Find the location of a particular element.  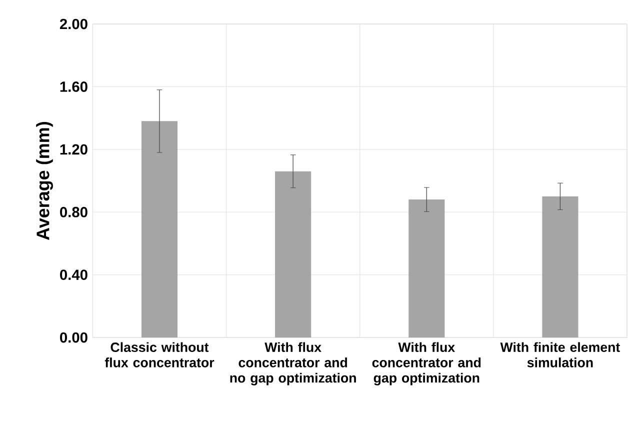

y-axis-title: Average (mm) is located at coordinates (44, 181).